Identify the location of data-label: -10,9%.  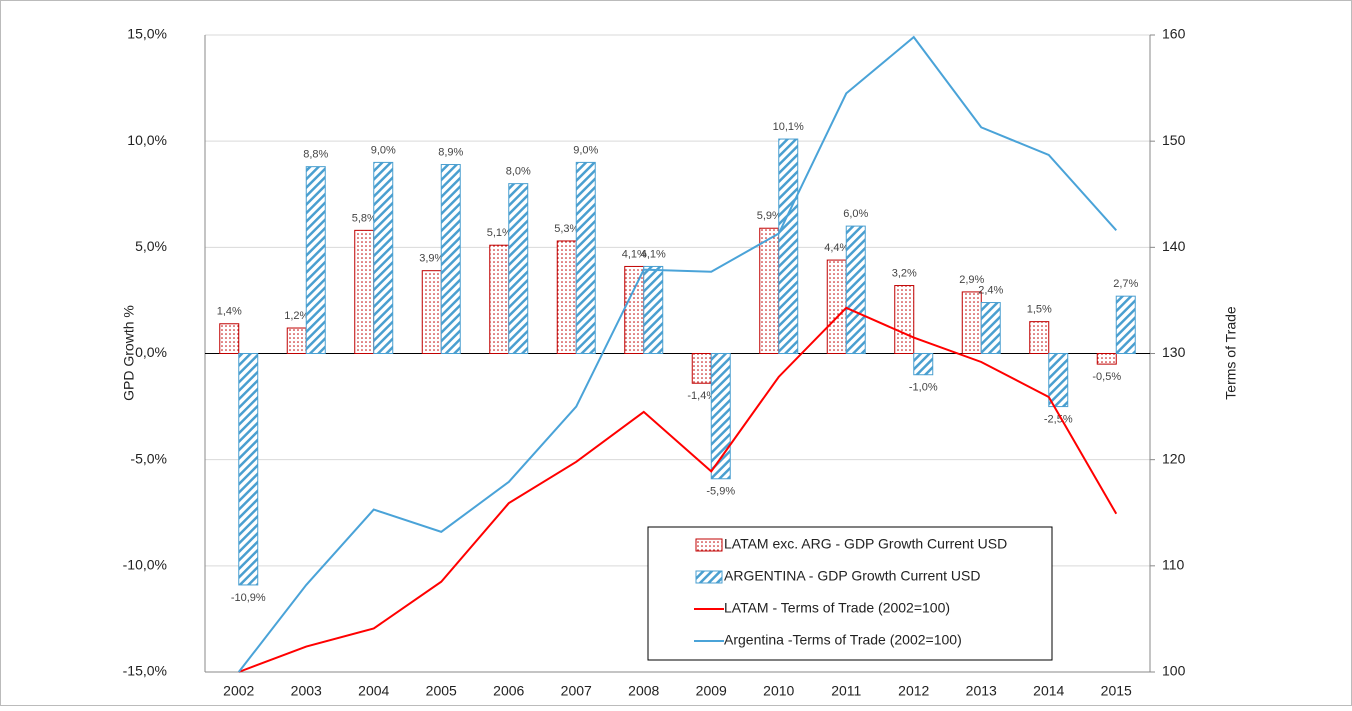
(248, 598).